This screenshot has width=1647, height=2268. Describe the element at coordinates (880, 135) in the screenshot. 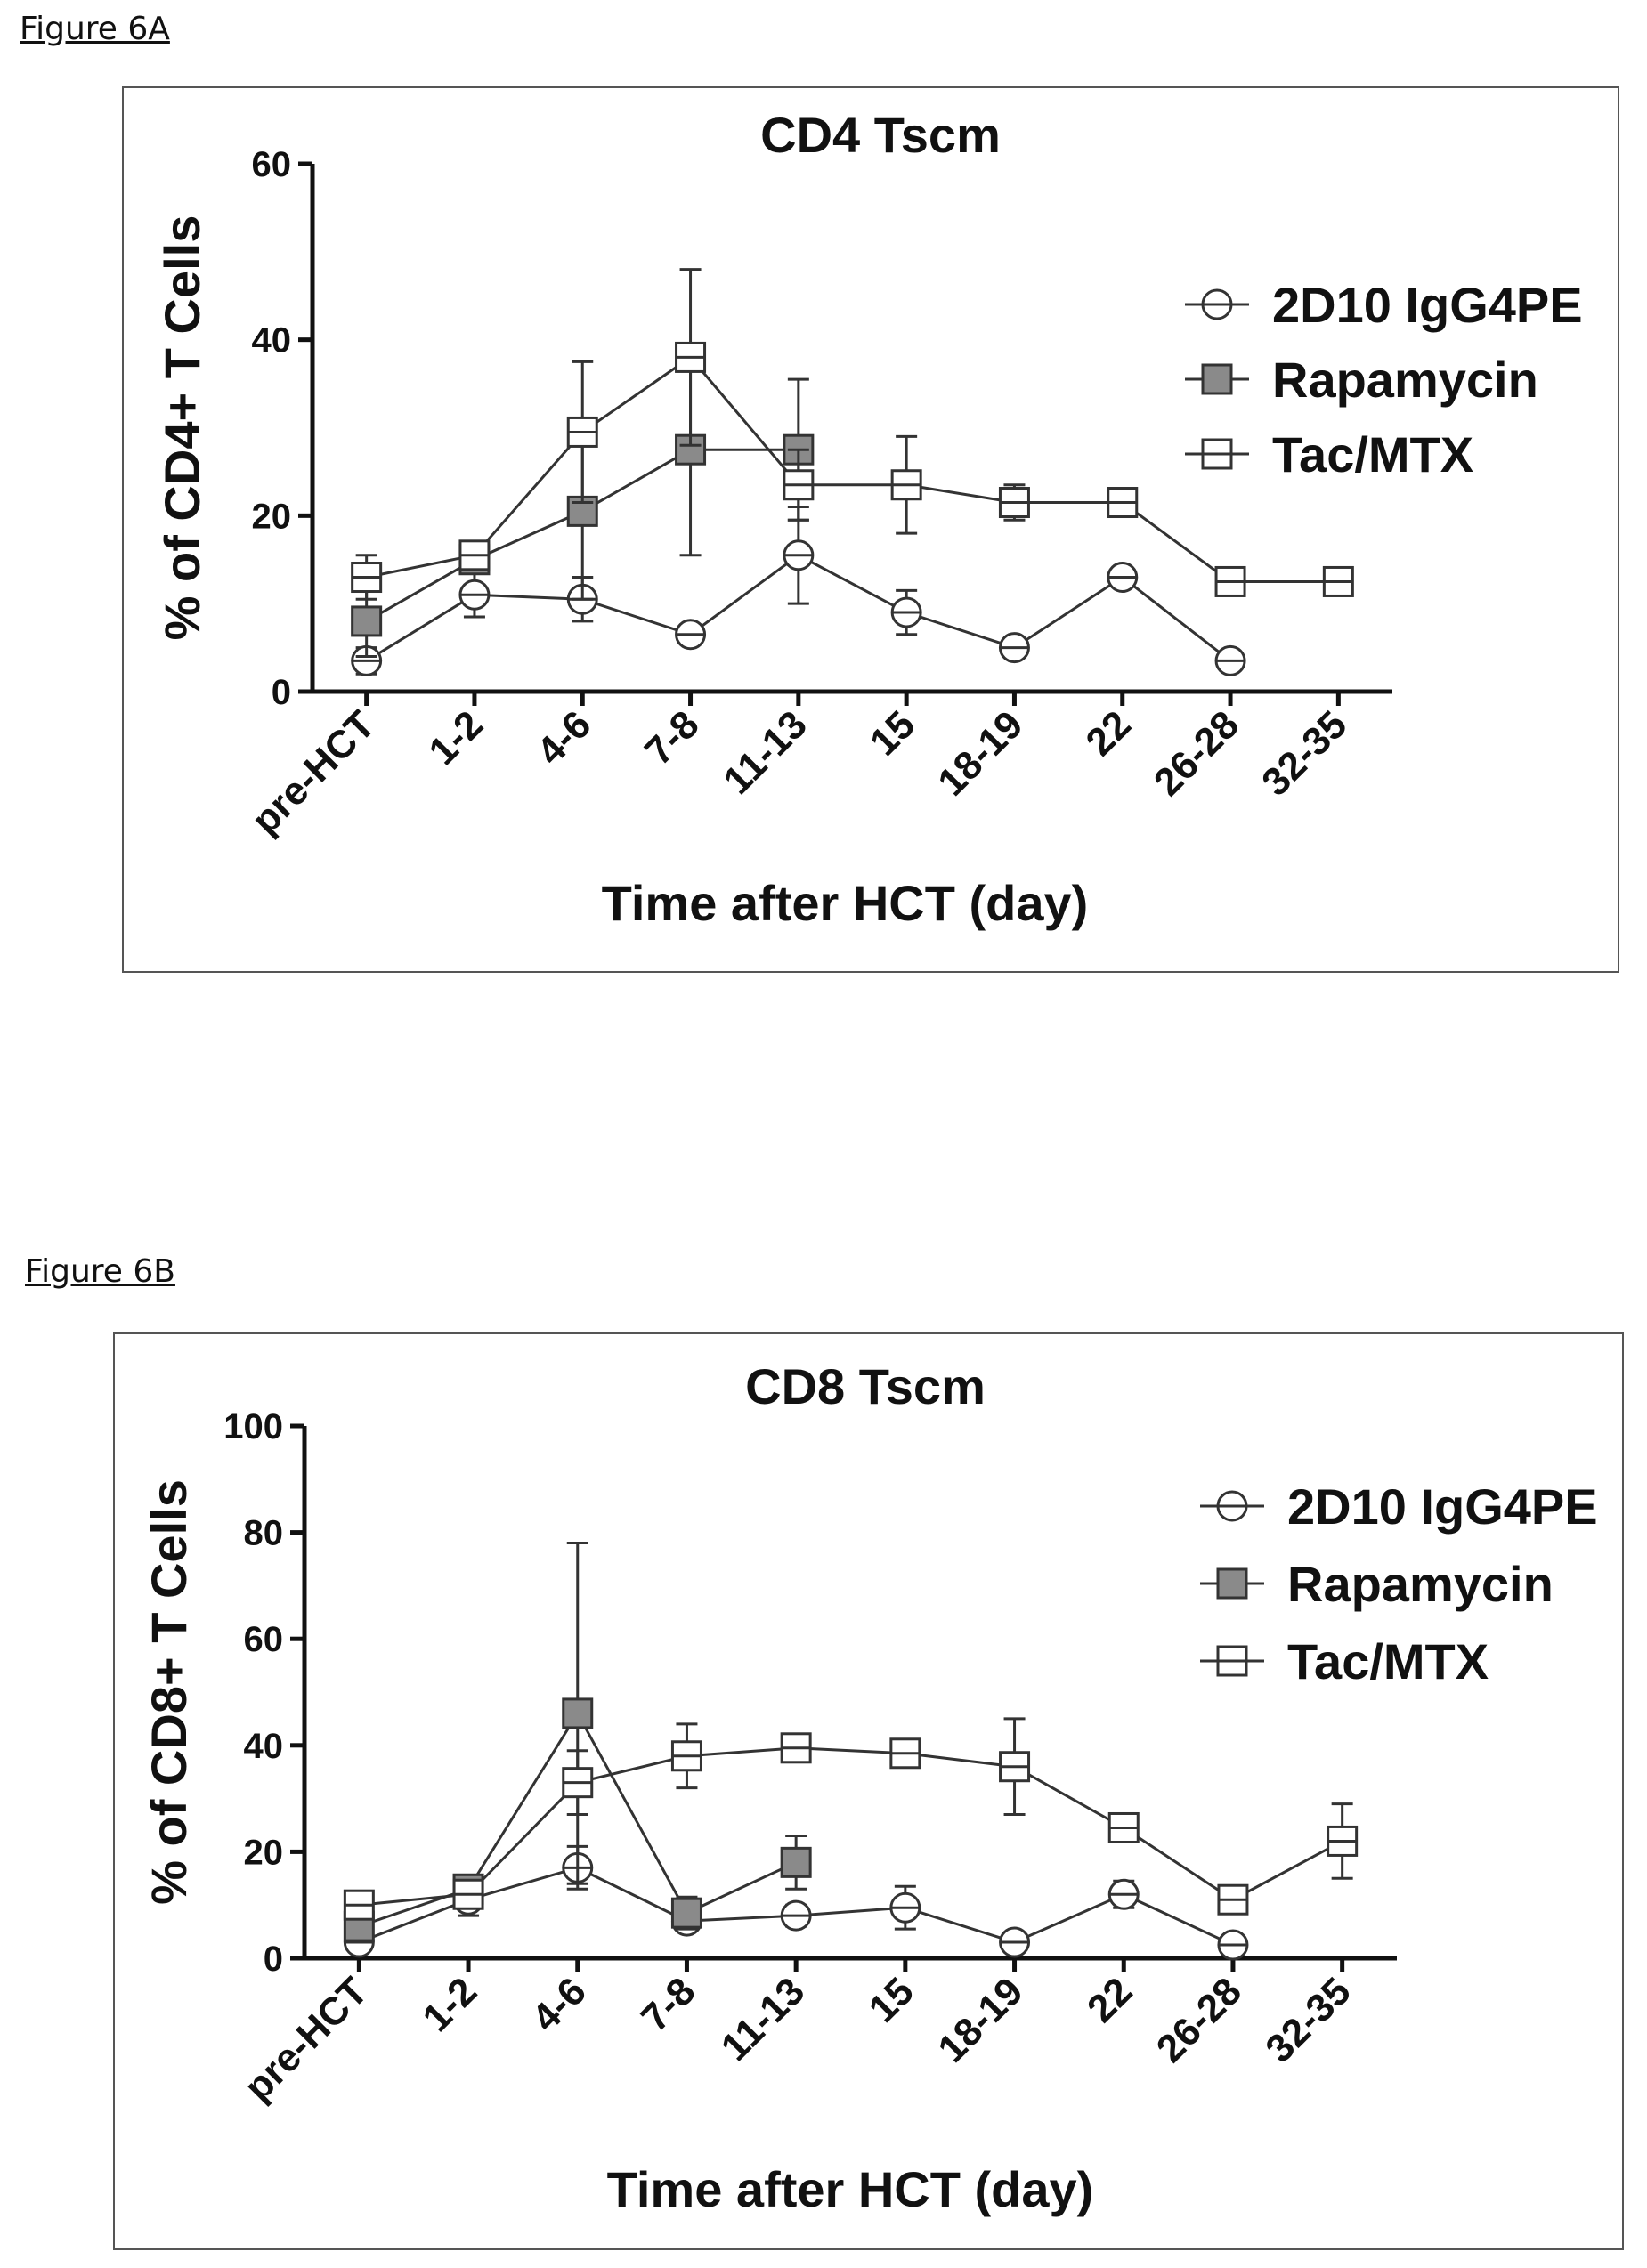

I see `chart-title: CD4 Tscm` at that location.